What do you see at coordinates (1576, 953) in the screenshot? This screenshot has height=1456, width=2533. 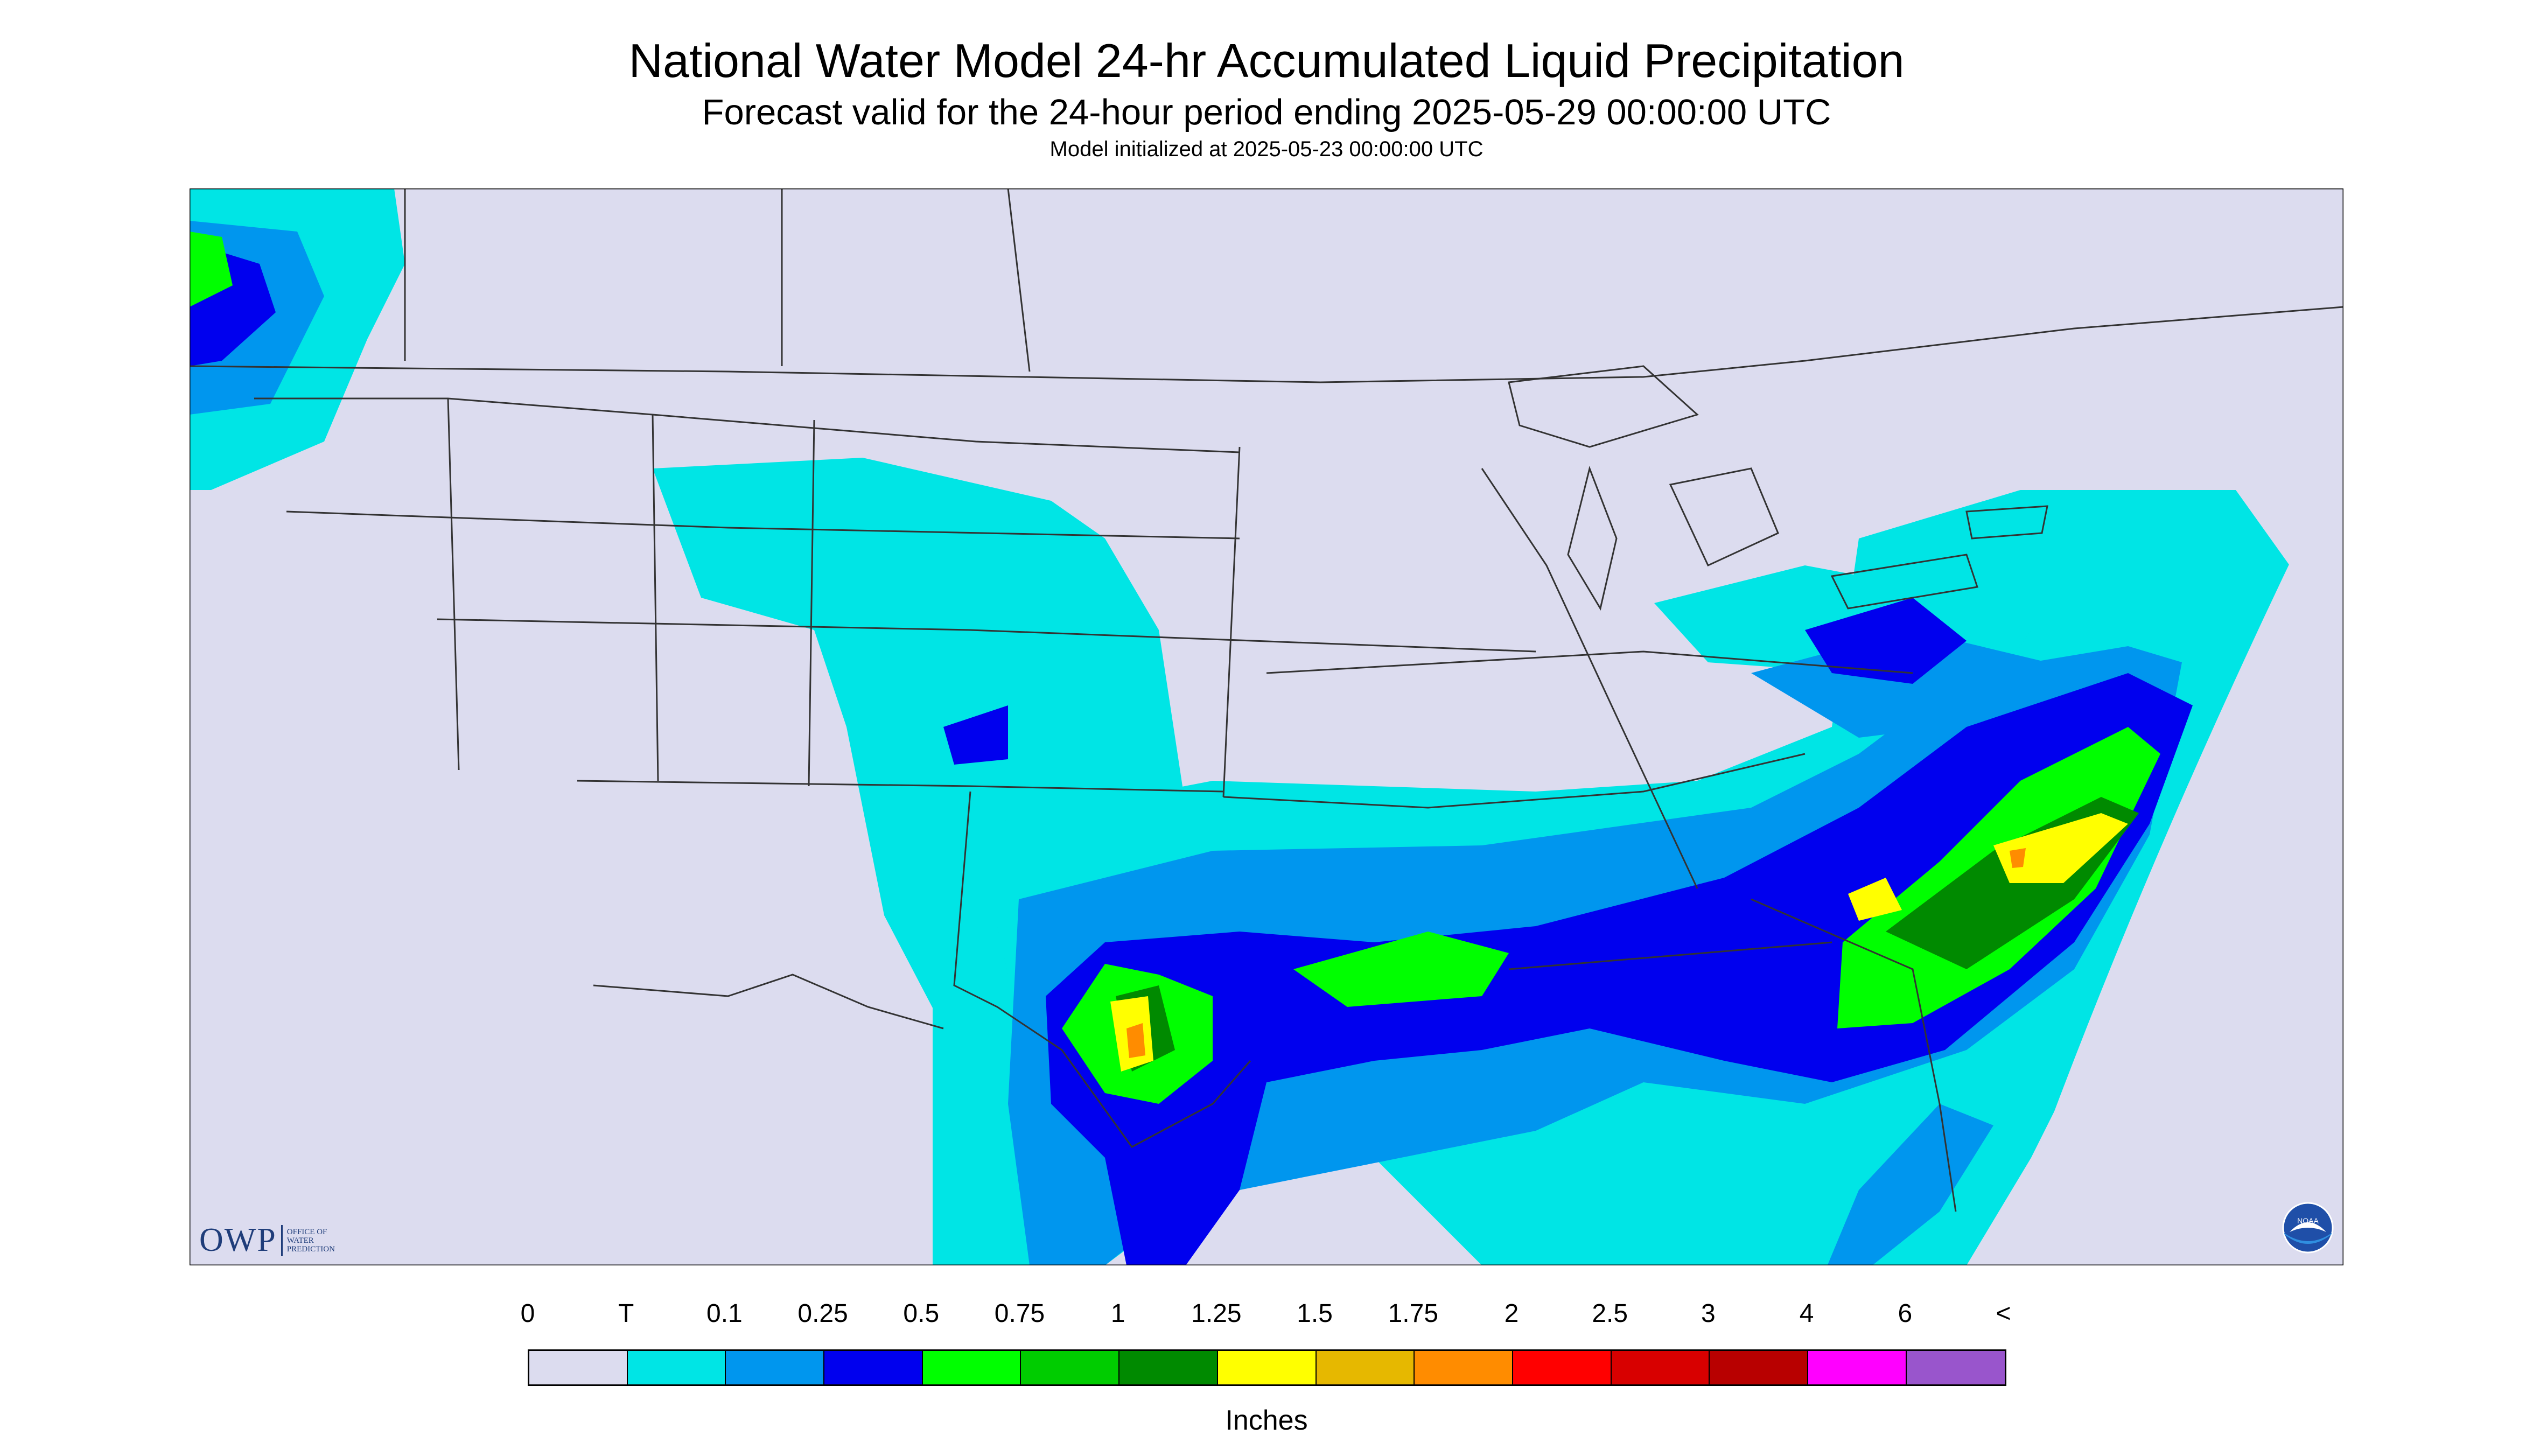 I see `precip-field-max` at bounding box center [1576, 953].